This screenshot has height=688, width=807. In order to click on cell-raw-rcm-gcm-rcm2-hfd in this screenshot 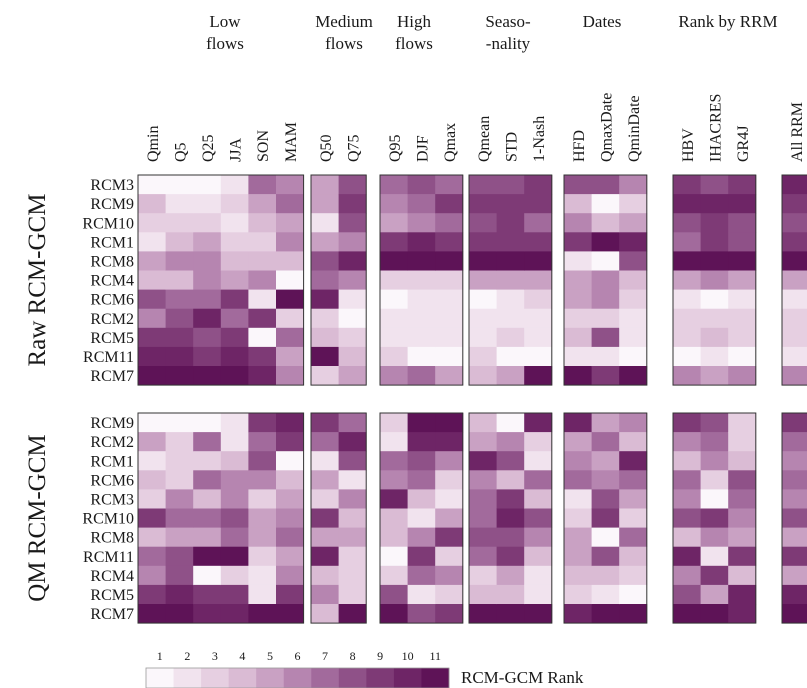, I will do `click(578, 318)`.